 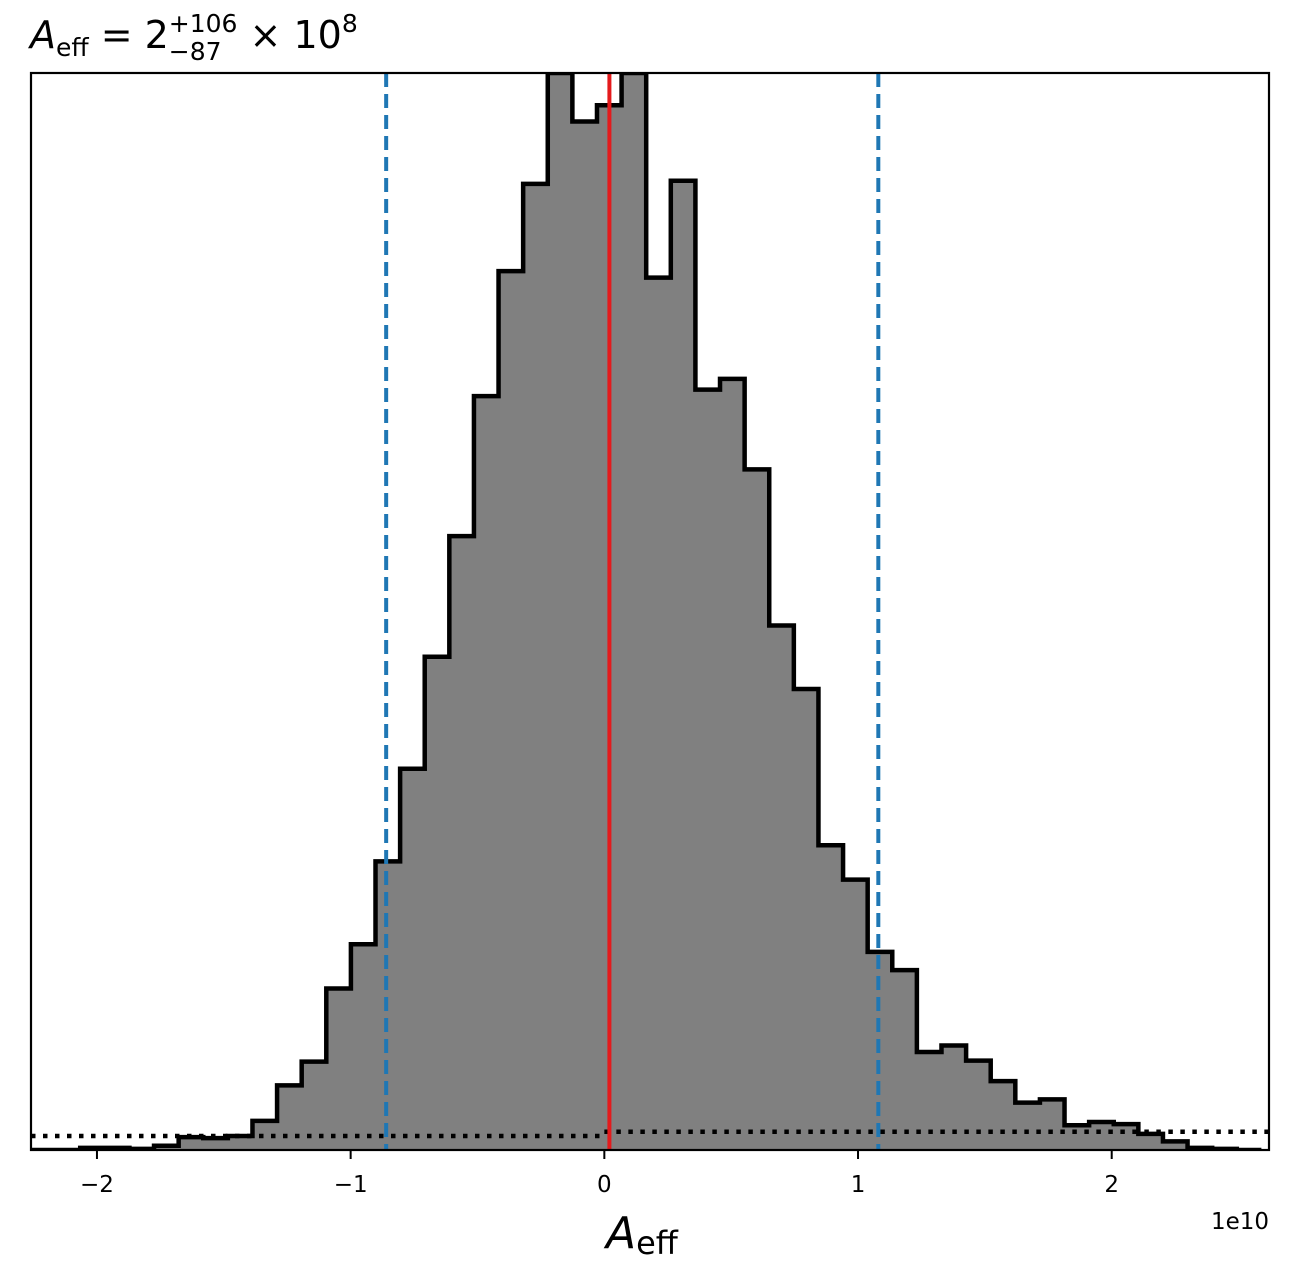 I want to click on x-axis-label: Aeff, so click(x=641, y=1235).